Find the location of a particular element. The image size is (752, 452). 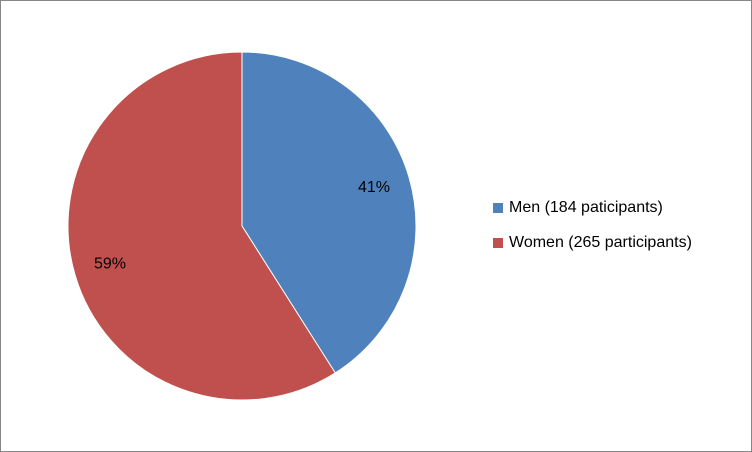

legend-label: Women (265 participants) is located at coordinates (600, 242).